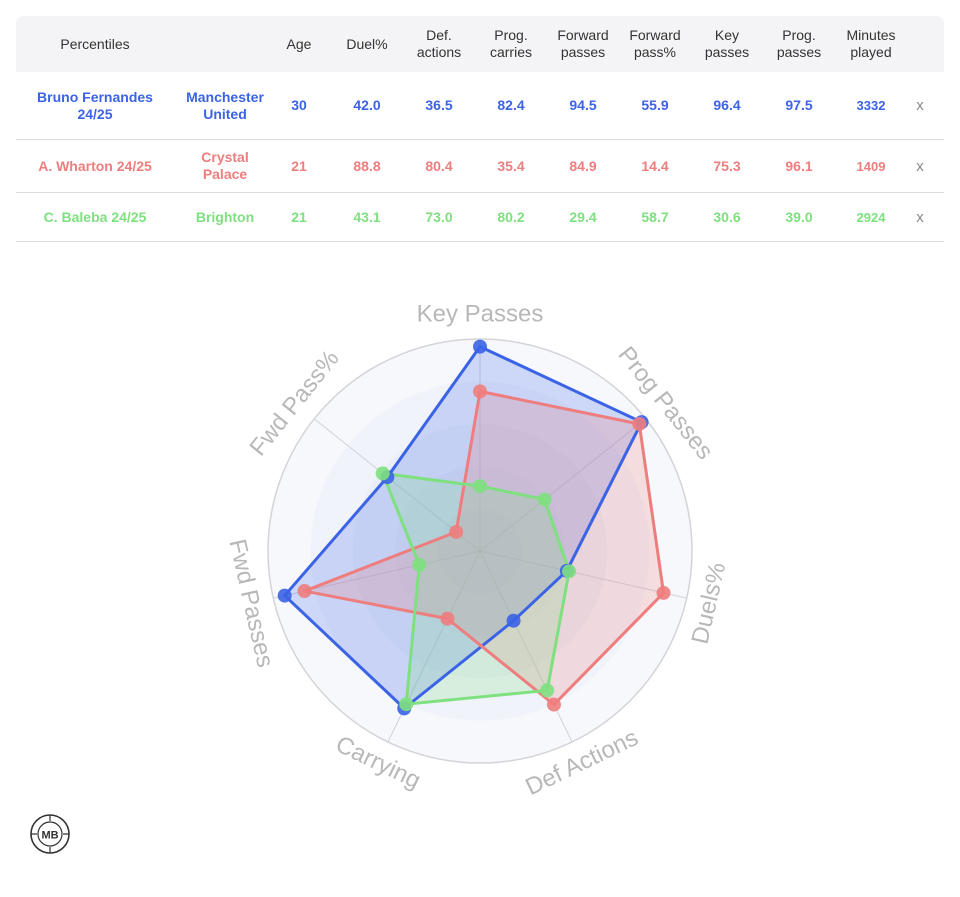 The height and width of the screenshot is (897, 960). Describe the element at coordinates (367, 43) in the screenshot. I see `header-duel: Duel%` at that location.